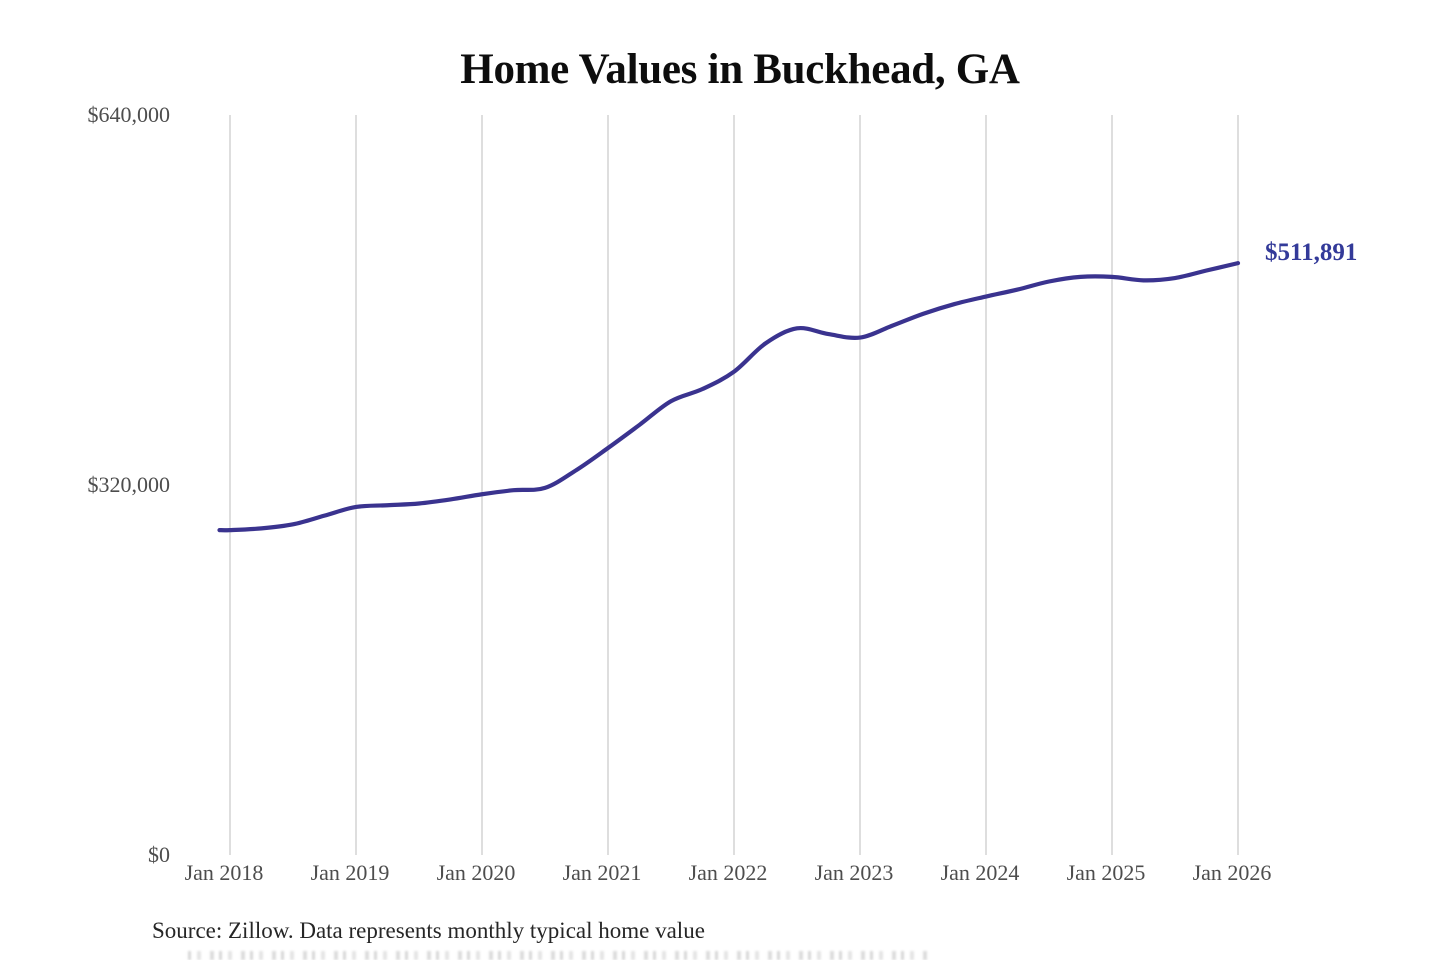 This screenshot has width=1440, height=960. What do you see at coordinates (854, 872) in the screenshot?
I see `x-tick-label: Jan 2023` at bounding box center [854, 872].